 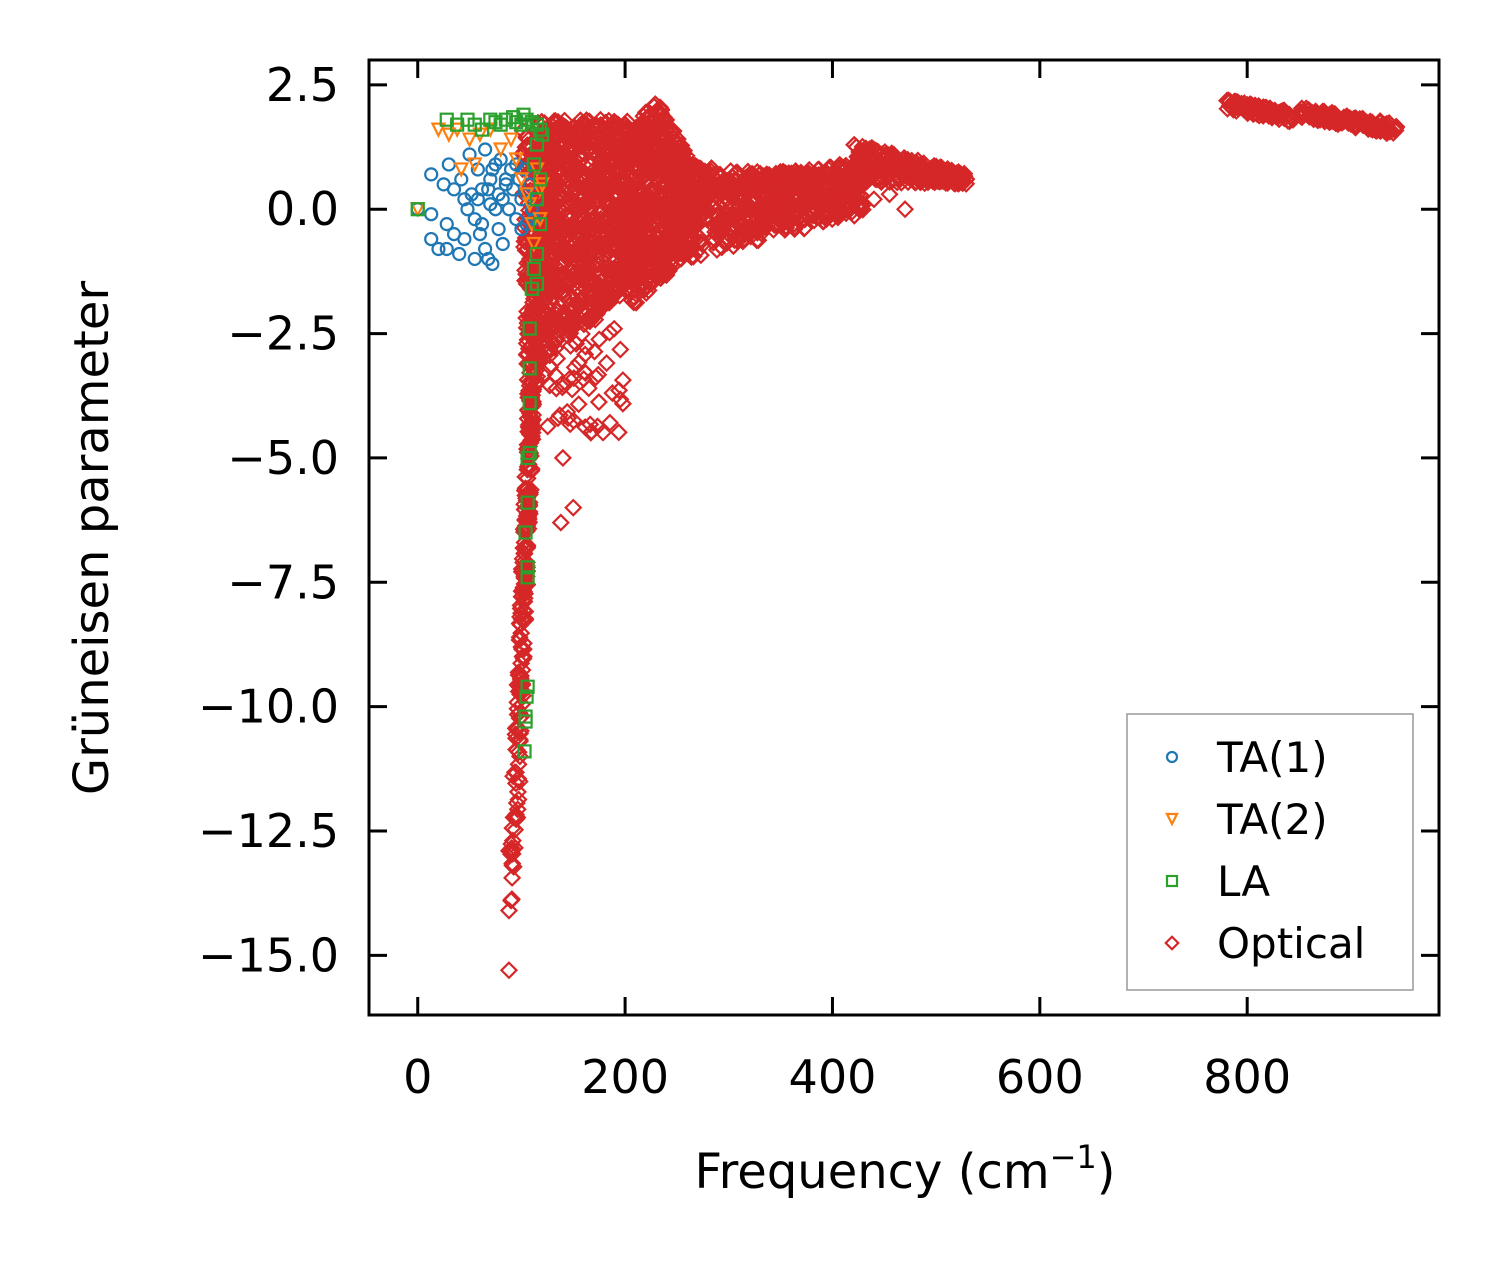 What do you see at coordinates (302, 209) in the screenshot?
I see `y-tick-label: 0.0` at bounding box center [302, 209].